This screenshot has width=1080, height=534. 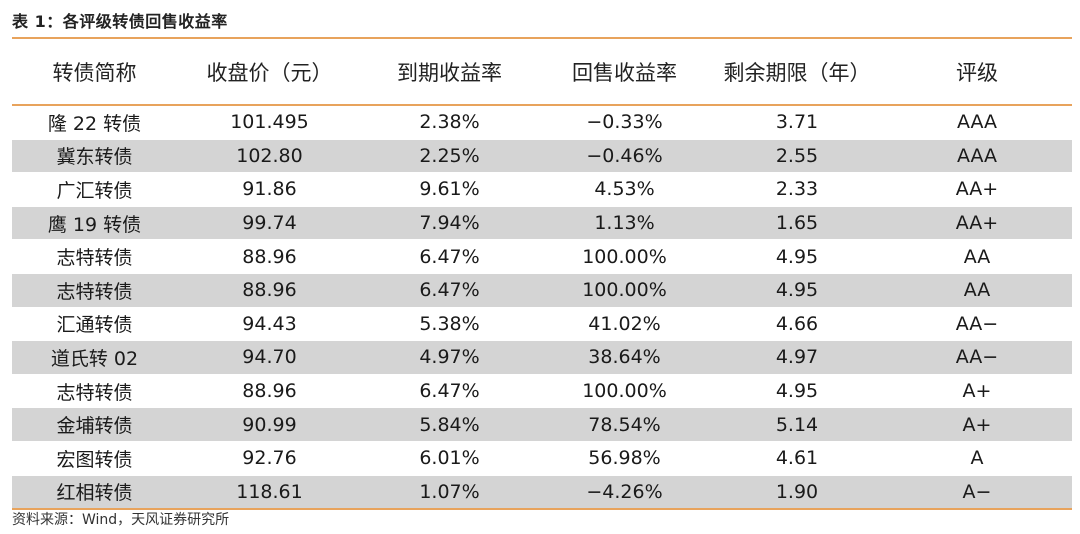 I want to click on header-close-price: 收盘价（元）, so click(x=269, y=73).